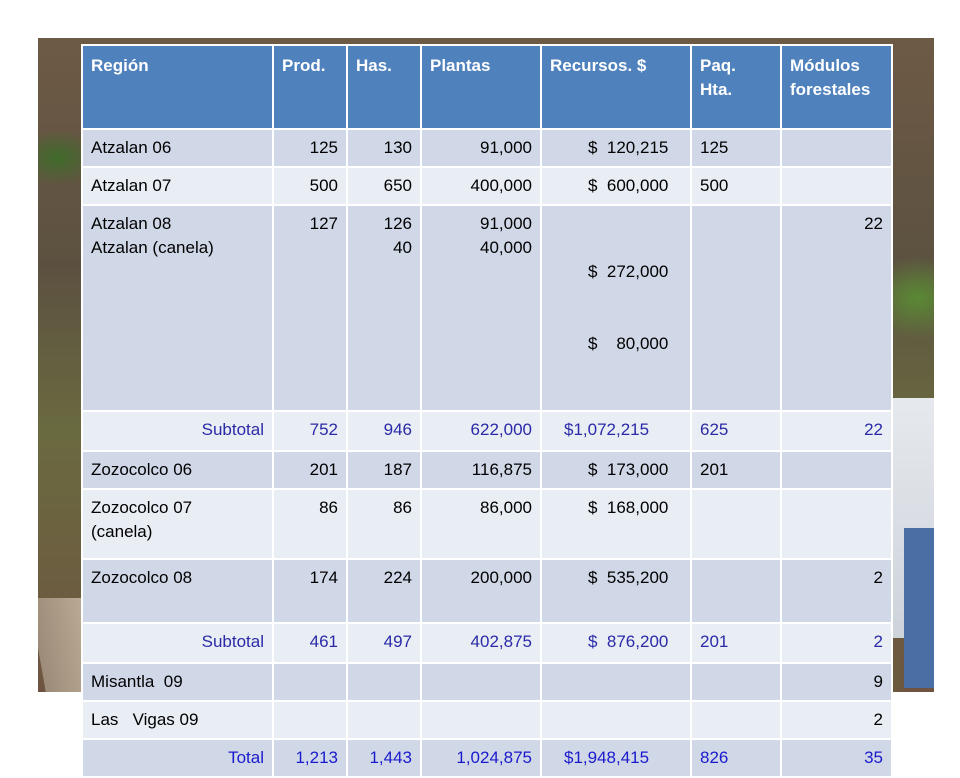 Image resolution: width=960 pixels, height=778 pixels. What do you see at coordinates (736, 758) in the screenshot?
I see `cell-paq: 826` at bounding box center [736, 758].